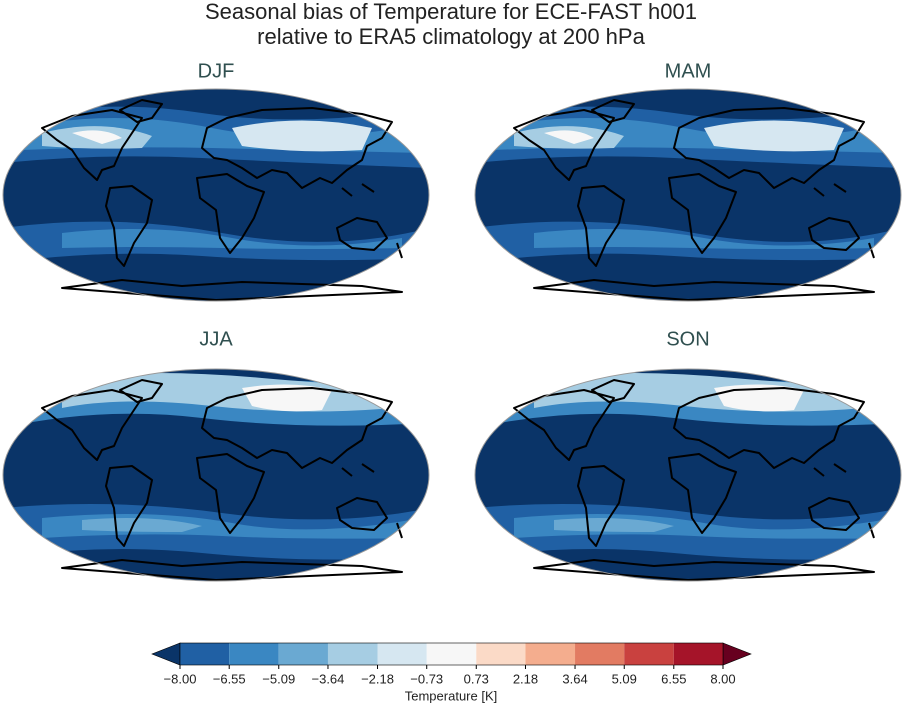 The image size is (902, 711). What do you see at coordinates (624, 678) in the screenshot?
I see `tick-label: 5.09` at bounding box center [624, 678].